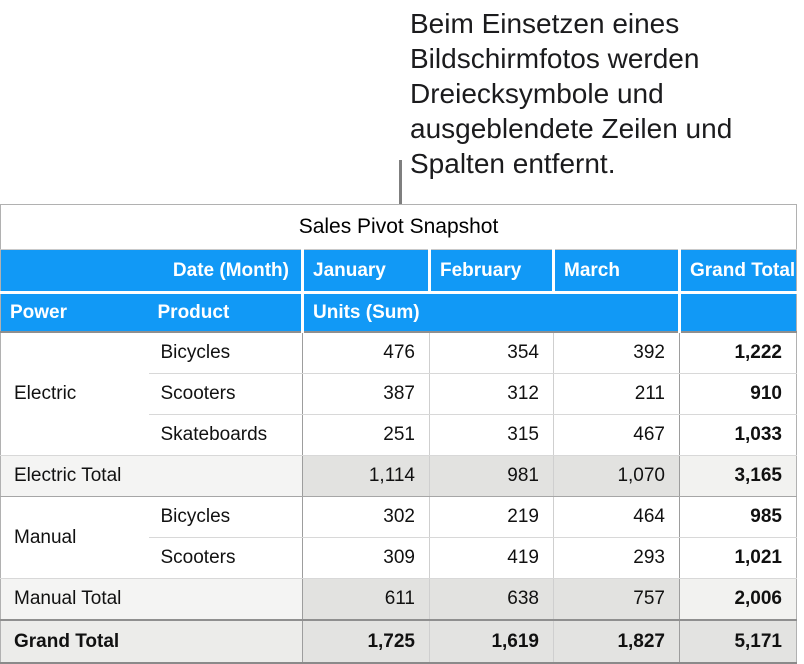 Image resolution: width=804 pixels, height=664 pixels. I want to click on annotation-line: Spalten entfernt., so click(513, 163).